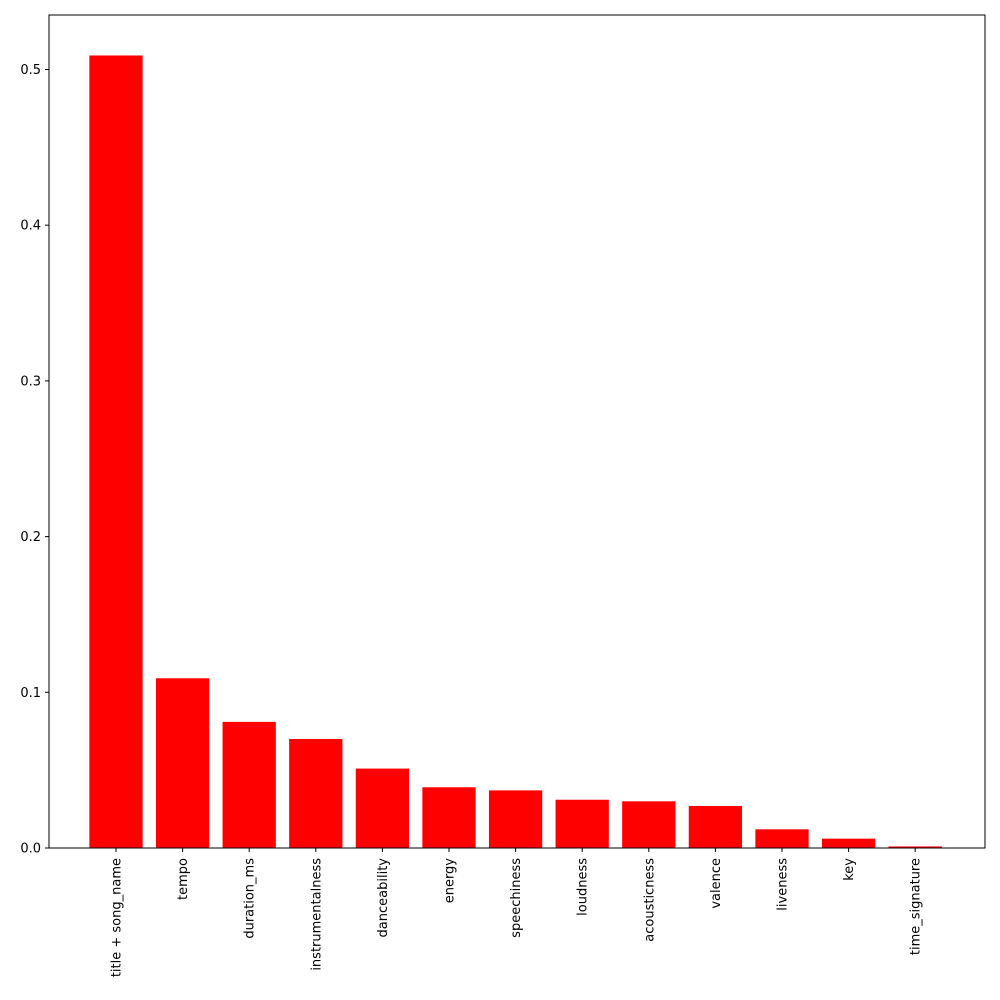 The height and width of the screenshot is (1000, 1000). Describe the element at coordinates (30, 381) in the screenshot. I see `y-tick-label: 0.3` at that location.